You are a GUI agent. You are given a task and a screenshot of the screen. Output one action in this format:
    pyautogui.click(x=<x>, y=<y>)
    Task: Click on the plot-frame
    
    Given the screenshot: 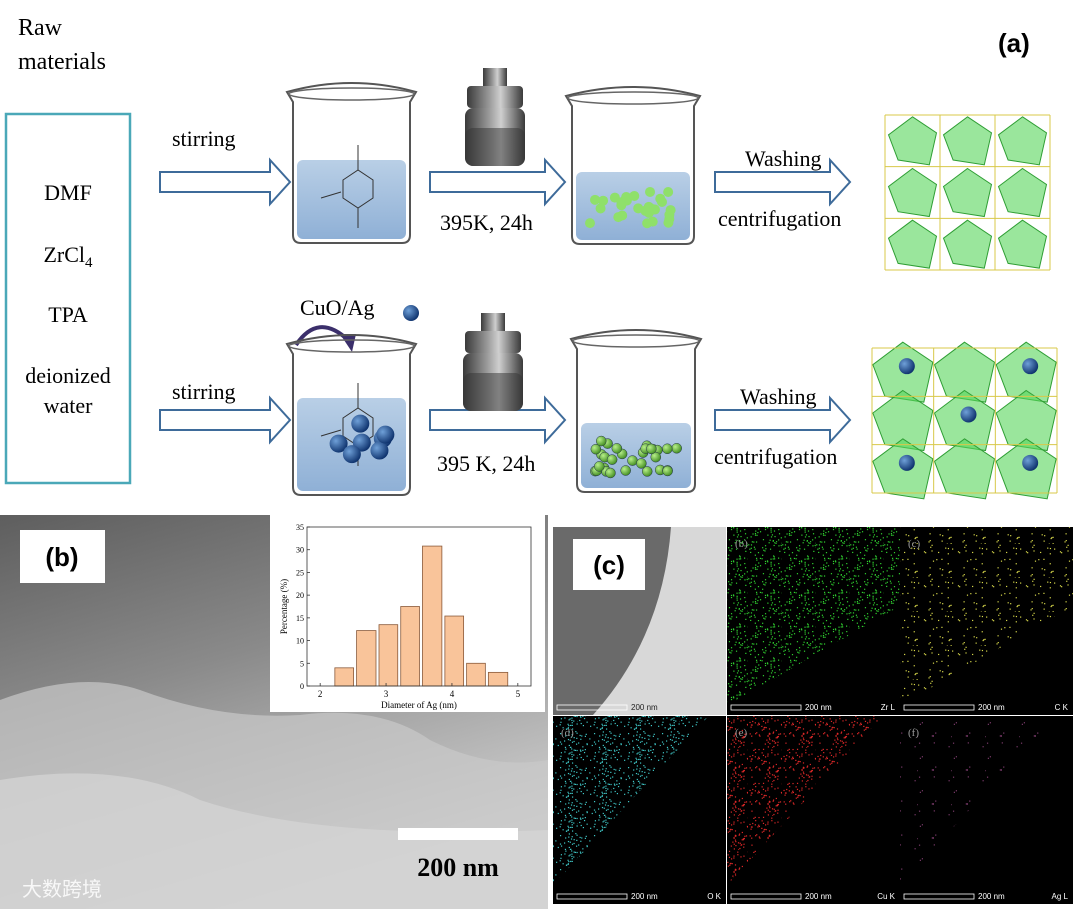 What is the action you would take?
    pyautogui.click(x=419, y=606)
    